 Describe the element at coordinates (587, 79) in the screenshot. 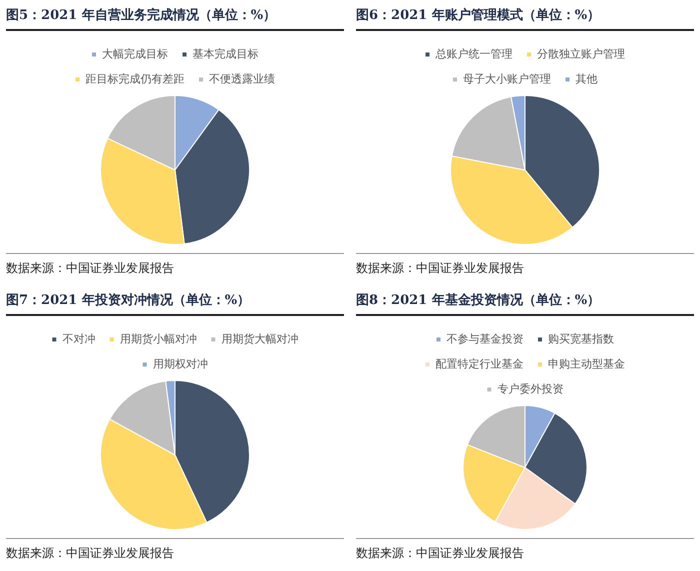

I see `legend-label: 其他` at that location.